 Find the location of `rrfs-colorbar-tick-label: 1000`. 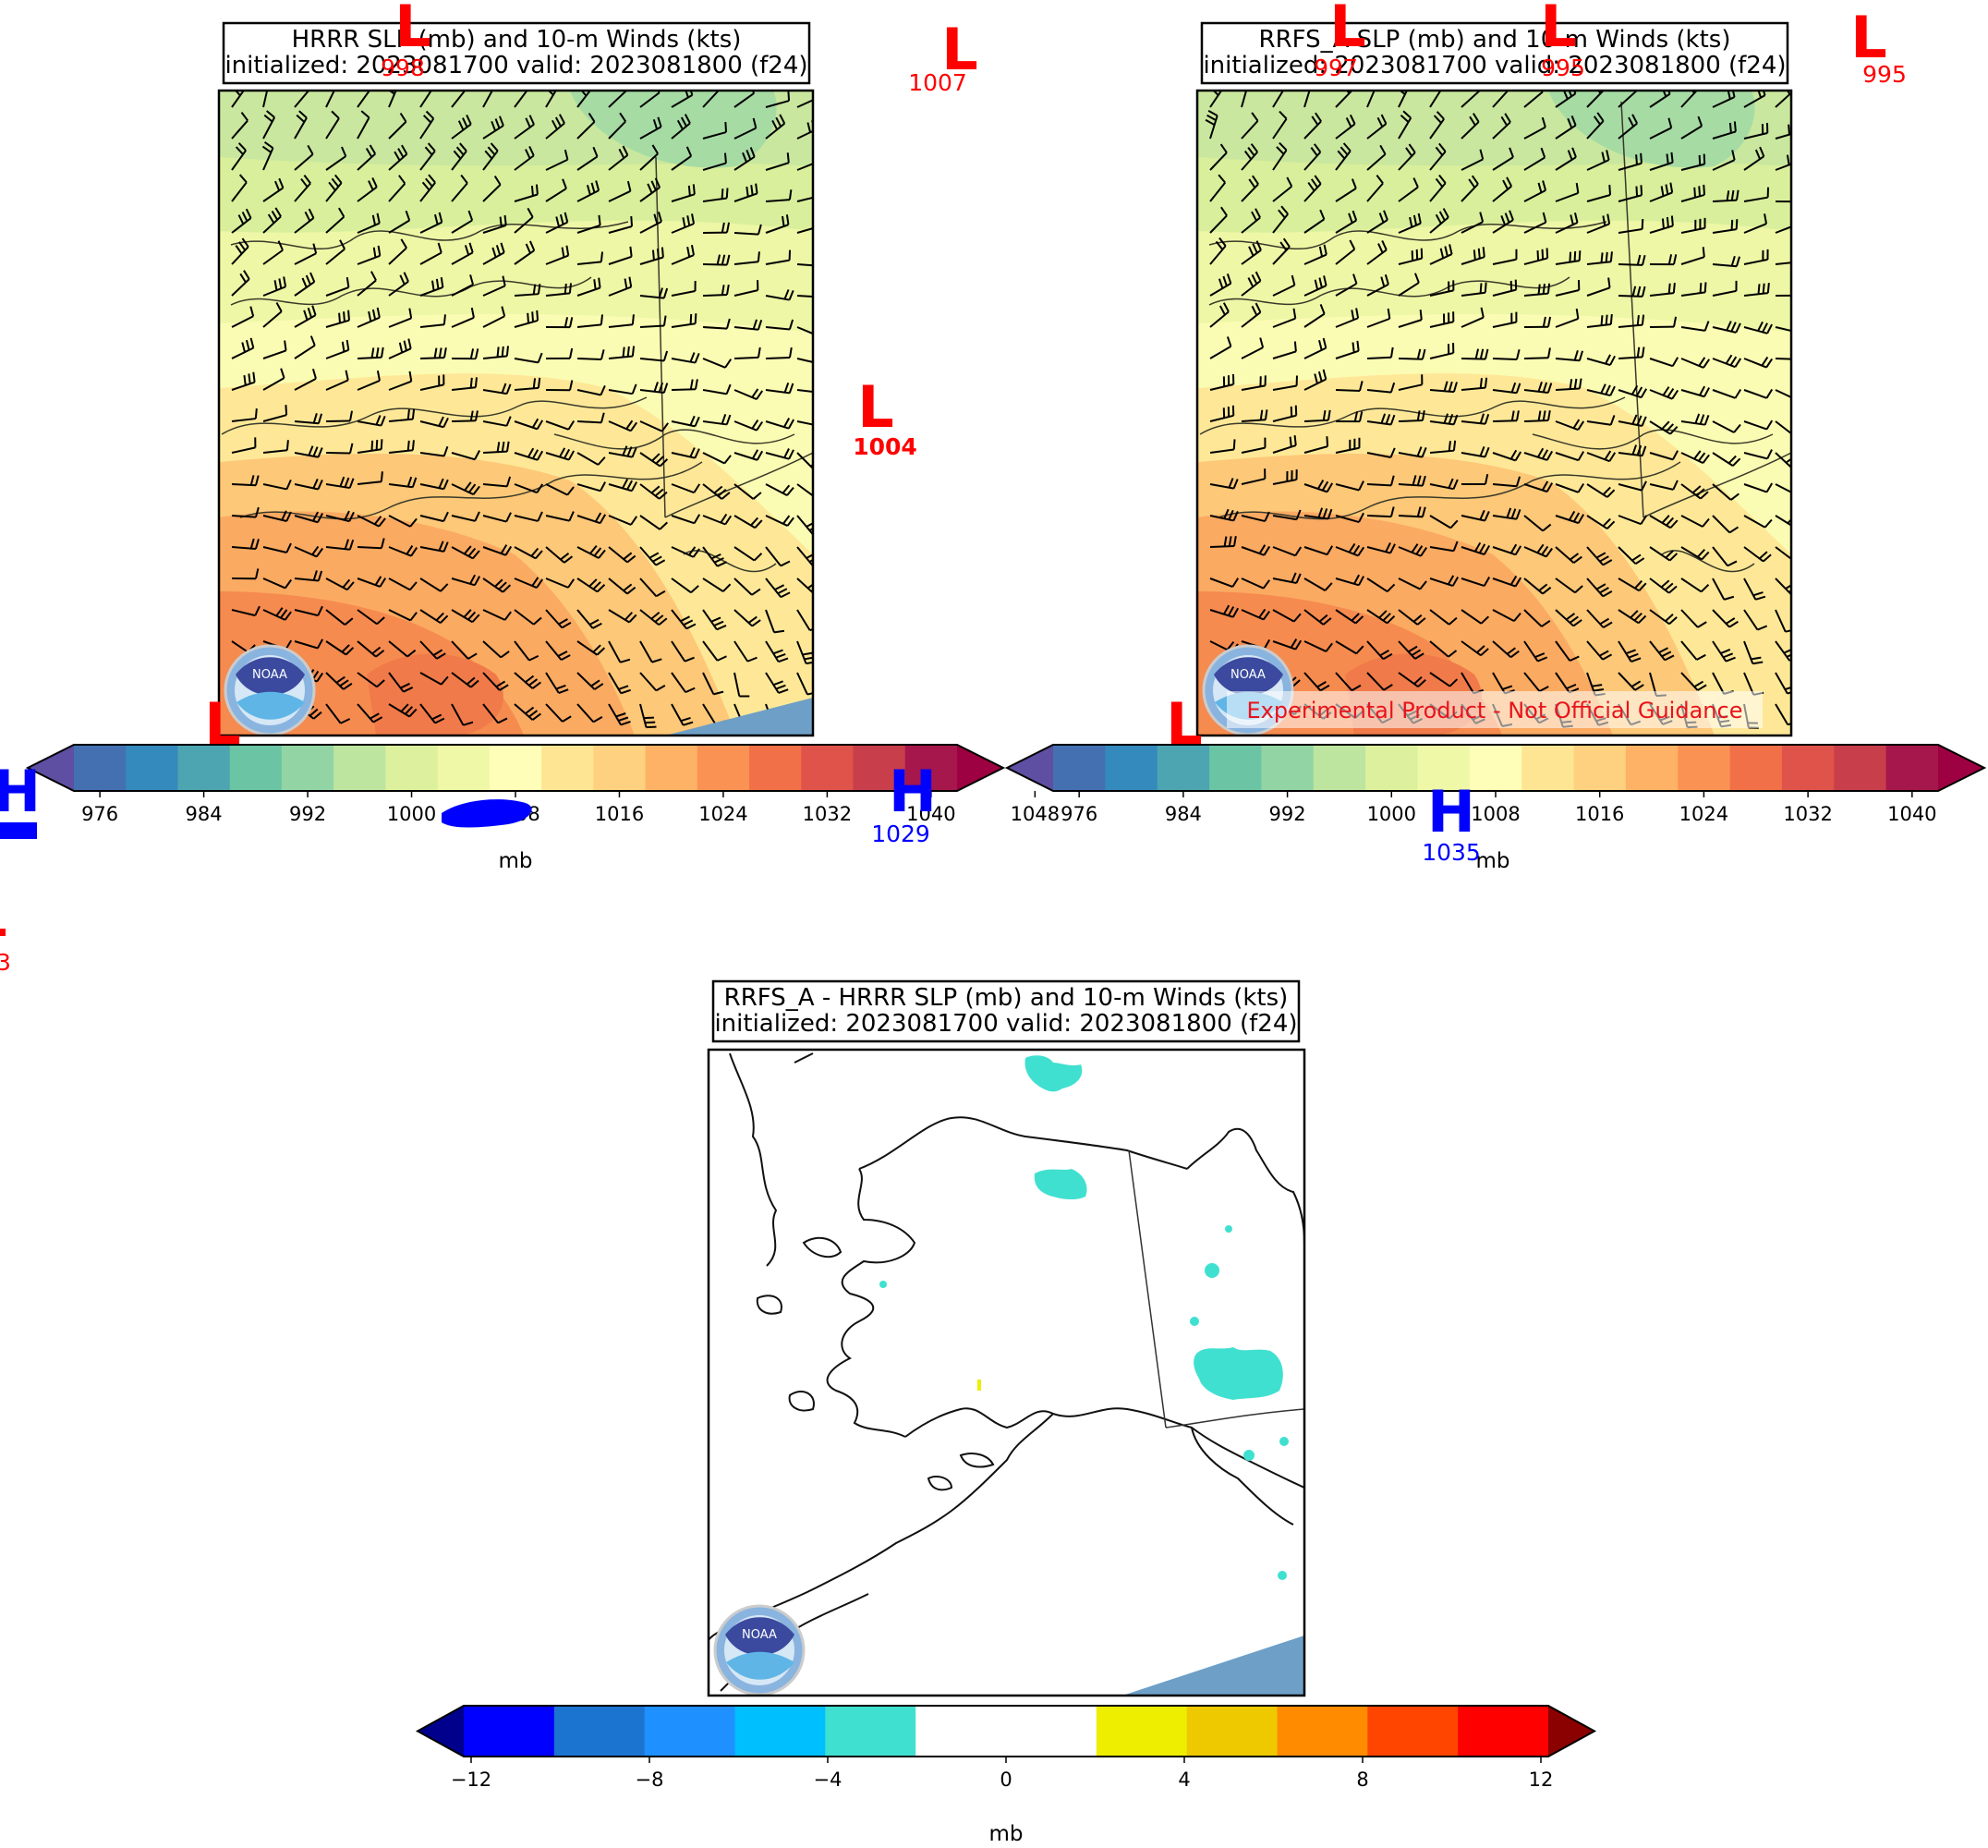

rrfs-colorbar-tick-label: 1000 is located at coordinates (1392, 814).